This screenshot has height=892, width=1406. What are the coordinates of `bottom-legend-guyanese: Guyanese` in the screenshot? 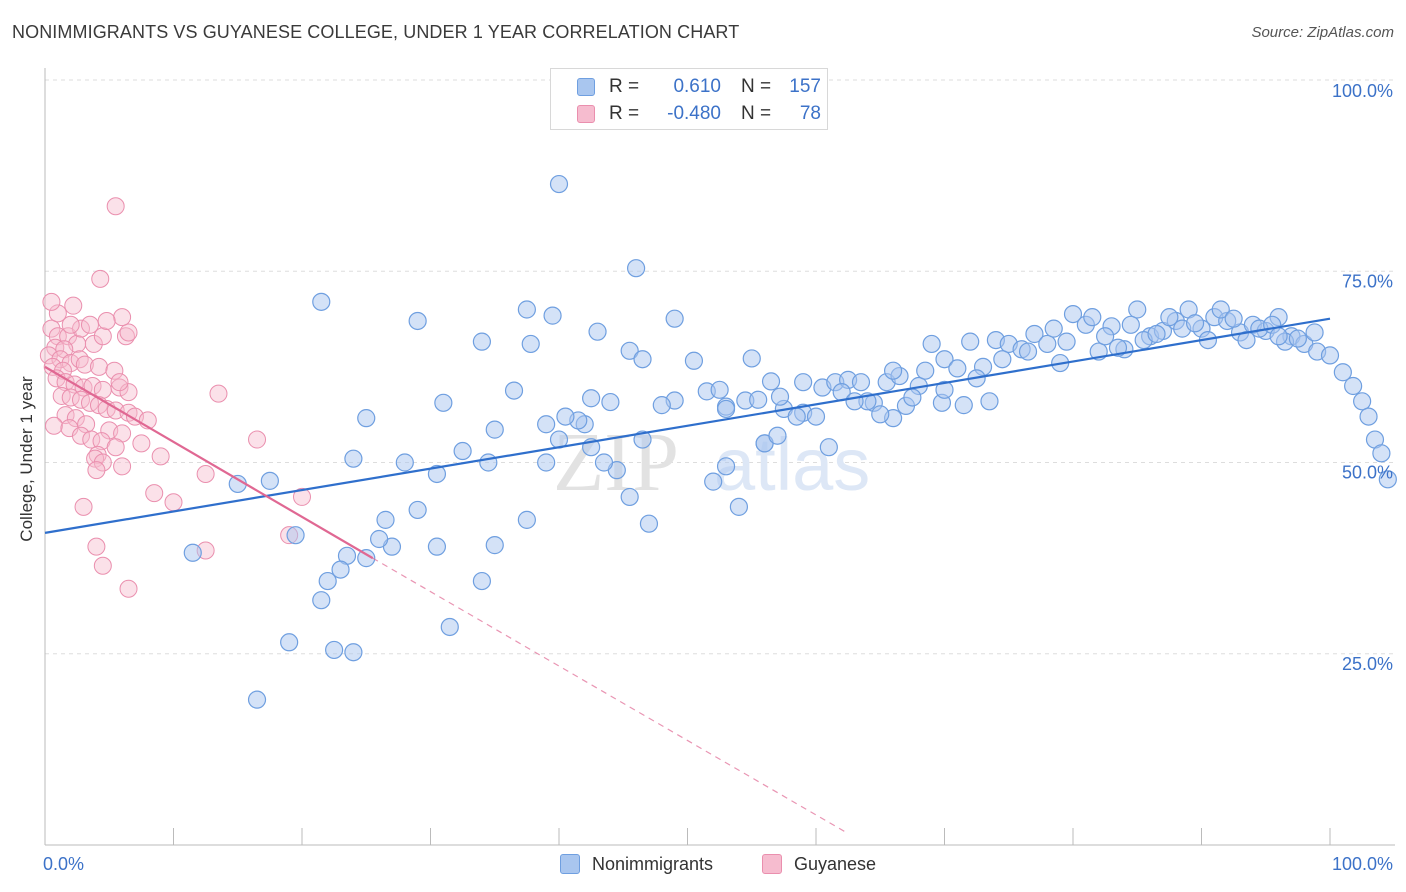 It's located at (819, 864).